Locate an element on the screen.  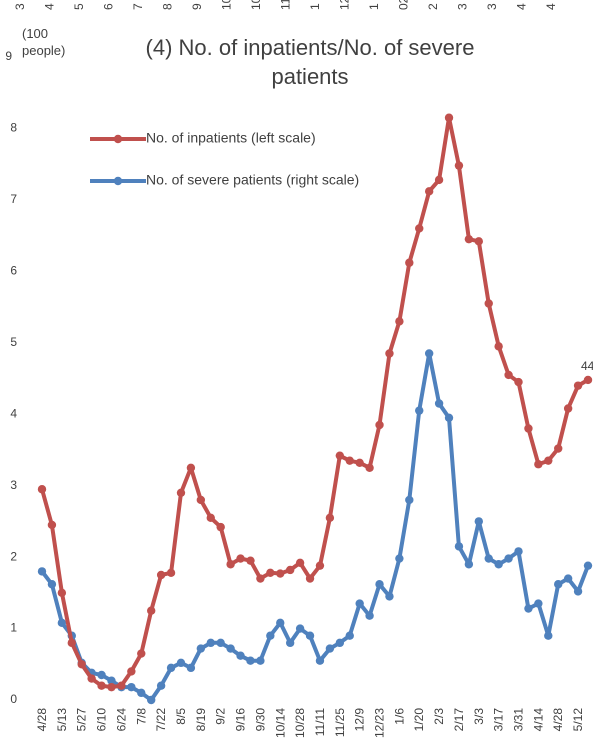
x-tick-label: 2/3 is located at coordinates (439, 716).